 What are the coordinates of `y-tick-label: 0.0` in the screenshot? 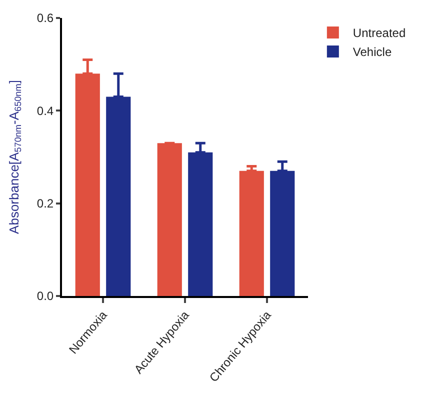 It's located at (45, 296).